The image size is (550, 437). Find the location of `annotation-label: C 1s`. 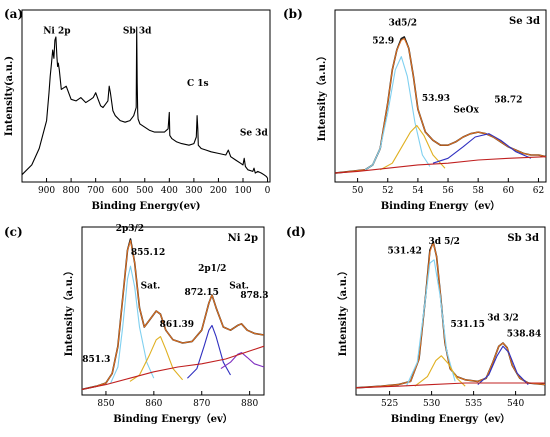

annotation-label: C 1s is located at coordinates (198, 84).